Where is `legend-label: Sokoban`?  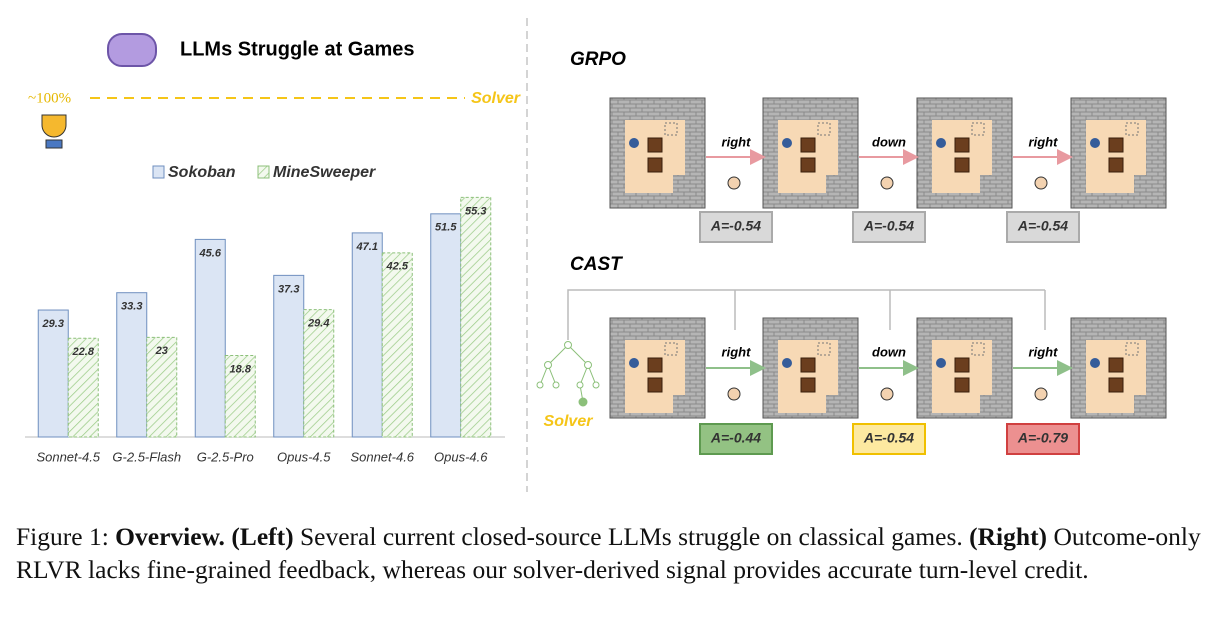 legend-label: Sokoban is located at coordinates (202, 172).